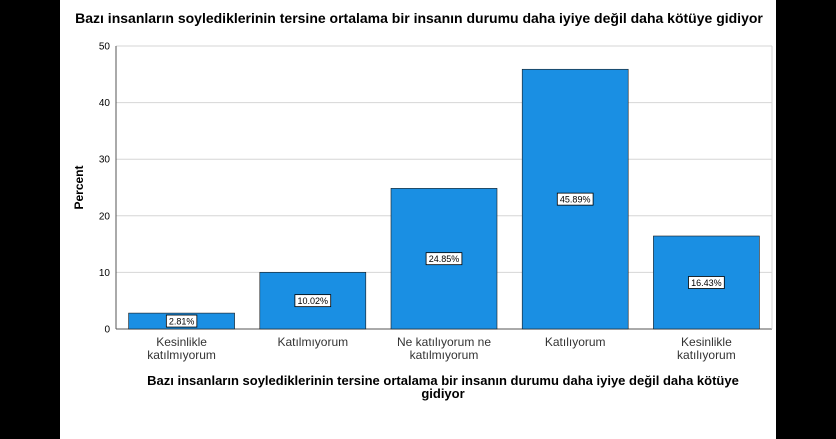 This screenshot has width=836, height=439. What do you see at coordinates (442, 393) in the screenshot?
I see `x-axis-label: gidiyor` at bounding box center [442, 393].